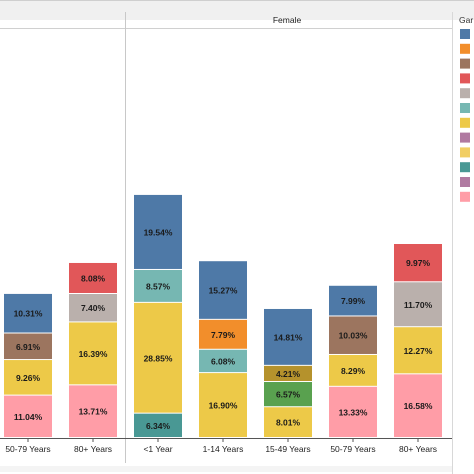 The width and height of the screenshot is (474, 474). I want to click on segment-value-label: 8.57%, so click(158, 286).